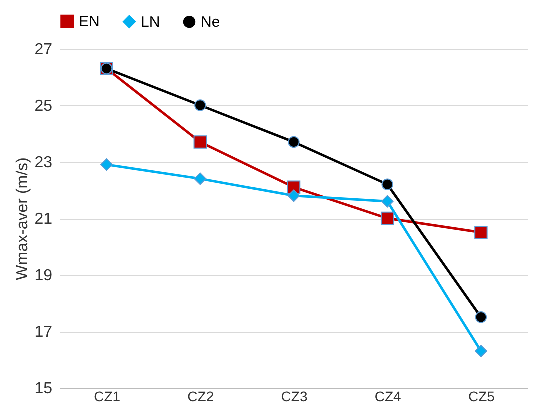 The width and height of the screenshot is (548, 420). I want to click on y-tick-label: 17, so click(43, 332).